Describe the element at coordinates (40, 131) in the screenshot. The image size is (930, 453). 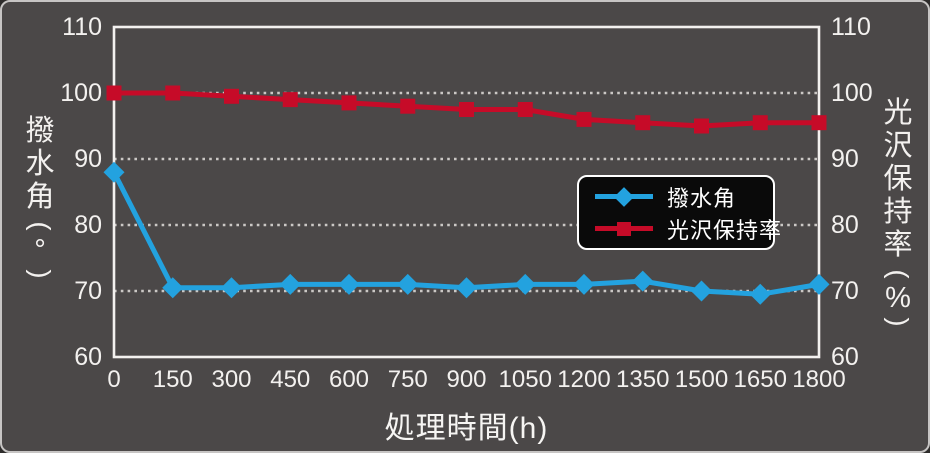
I see `axis-title-char: 撥` at that location.